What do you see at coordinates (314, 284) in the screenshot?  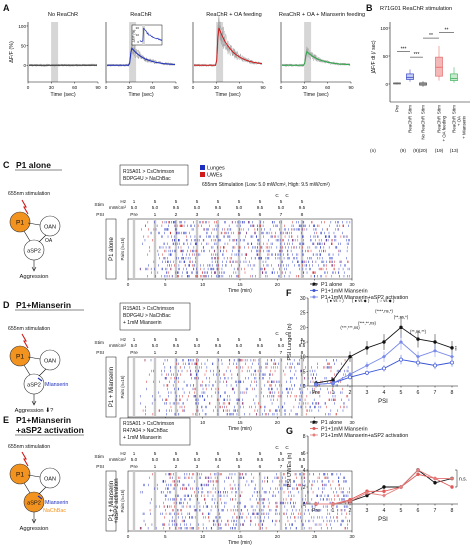 I see `legend-marker` at bounding box center [314, 284].